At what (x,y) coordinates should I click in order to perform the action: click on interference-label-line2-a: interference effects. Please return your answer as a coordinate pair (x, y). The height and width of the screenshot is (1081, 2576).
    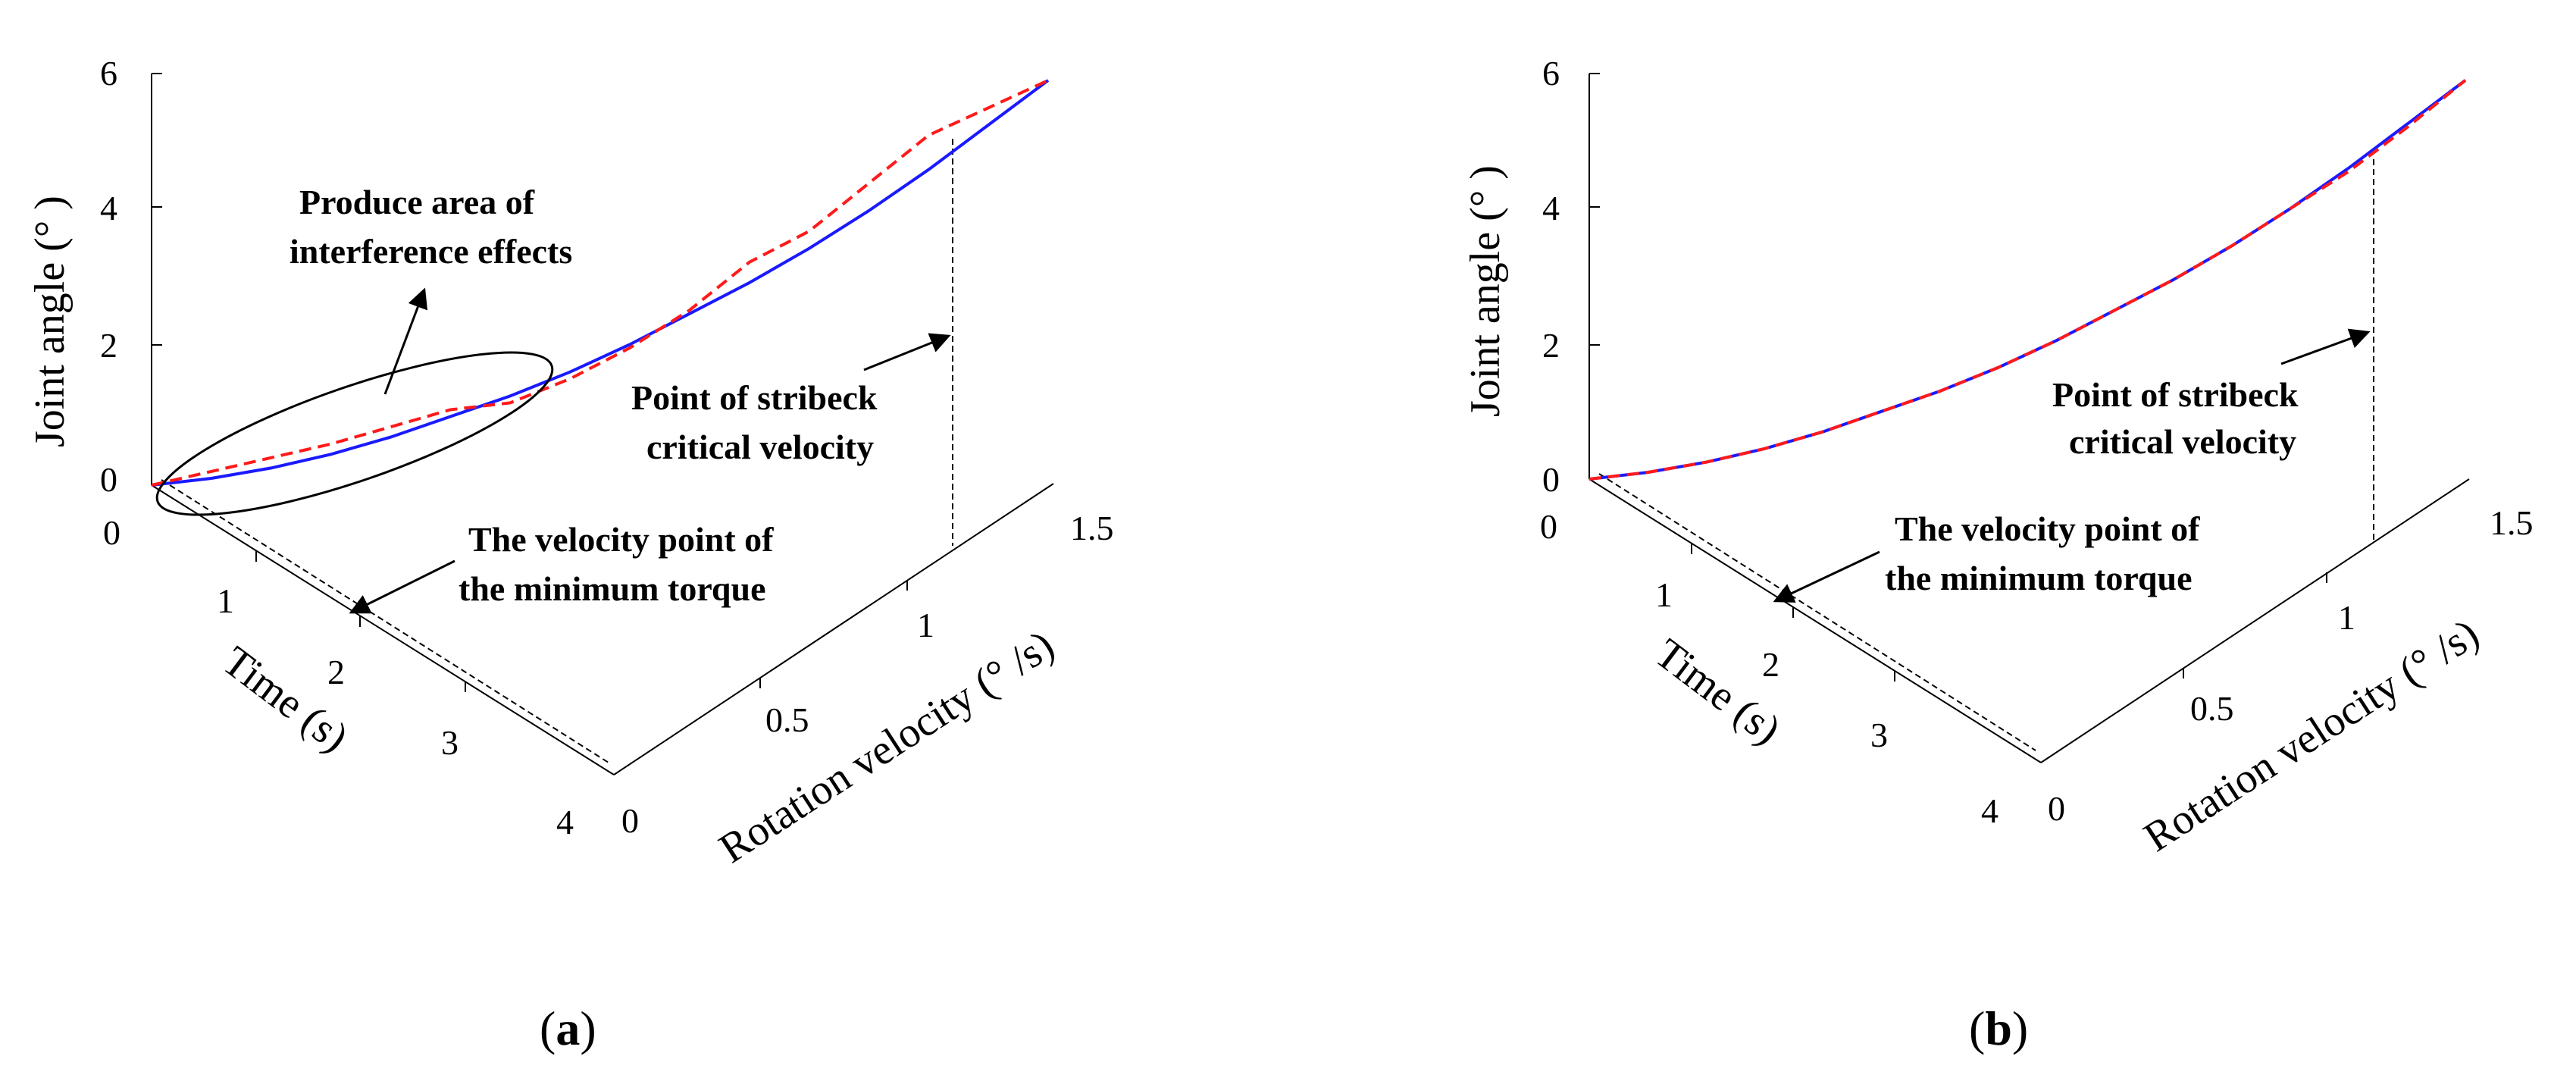
    Looking at the image, I should click on (431, 251).